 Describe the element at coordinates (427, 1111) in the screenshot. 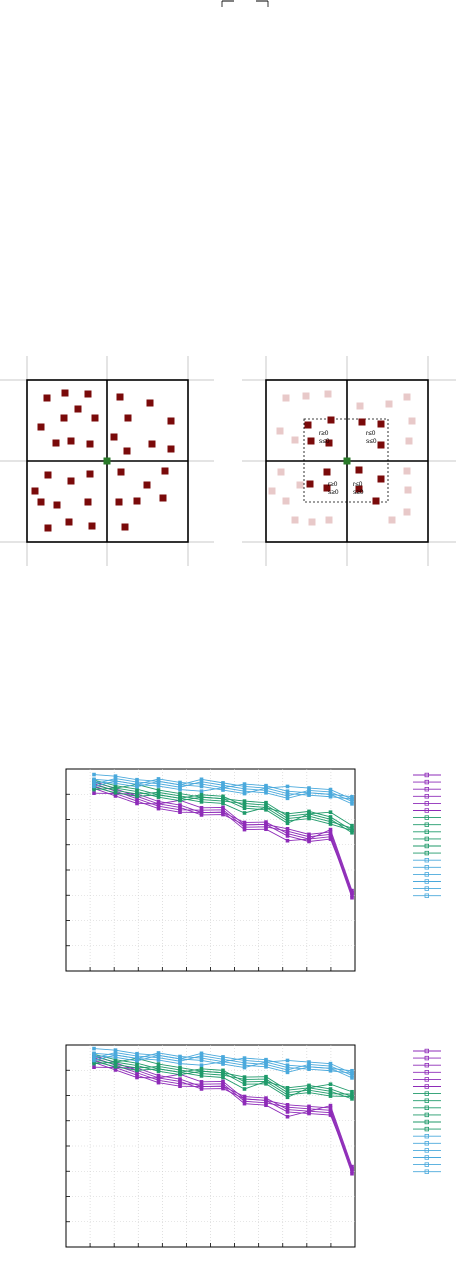

I see `chart-legend` at that location.